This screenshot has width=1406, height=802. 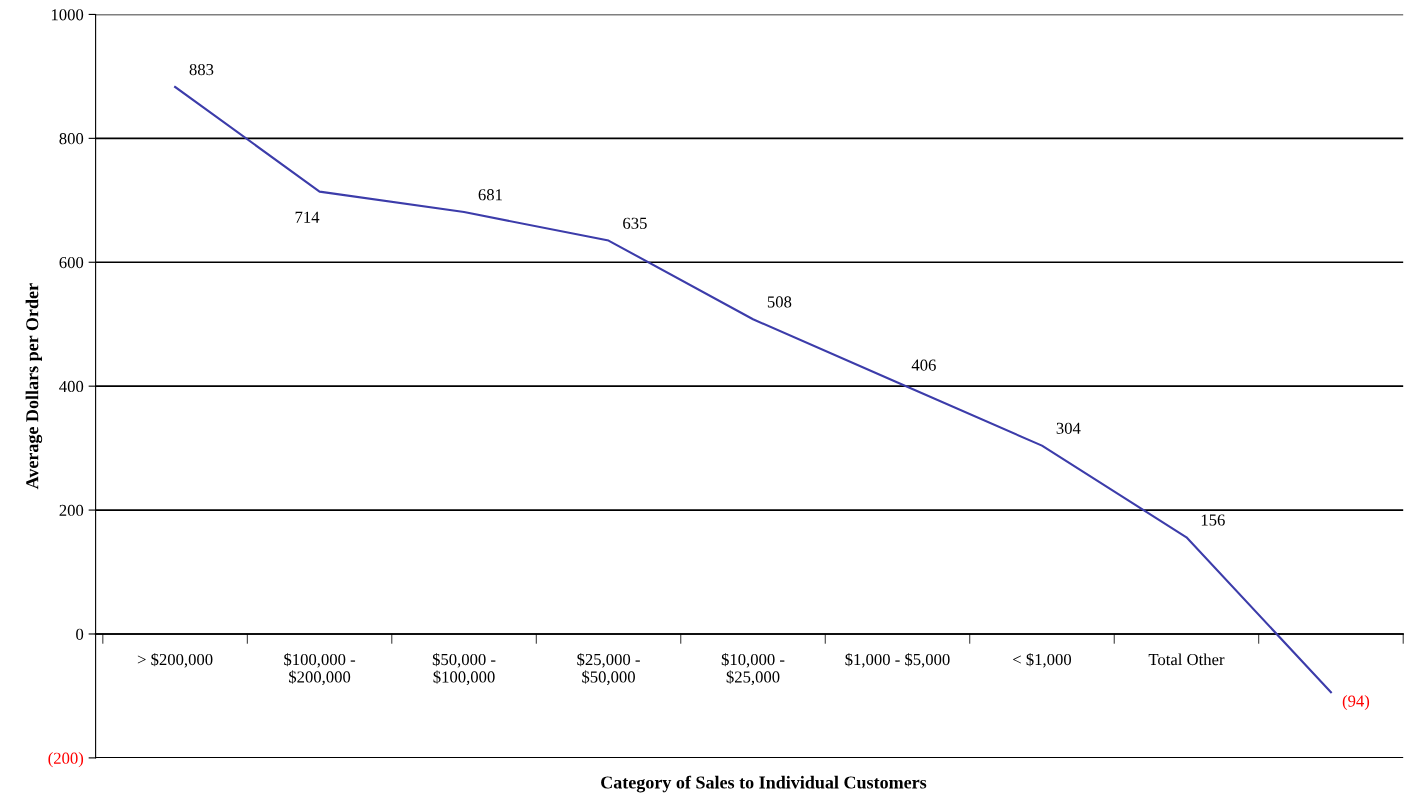 I want to click on data-label: 156, so click(x=1213, y=520).